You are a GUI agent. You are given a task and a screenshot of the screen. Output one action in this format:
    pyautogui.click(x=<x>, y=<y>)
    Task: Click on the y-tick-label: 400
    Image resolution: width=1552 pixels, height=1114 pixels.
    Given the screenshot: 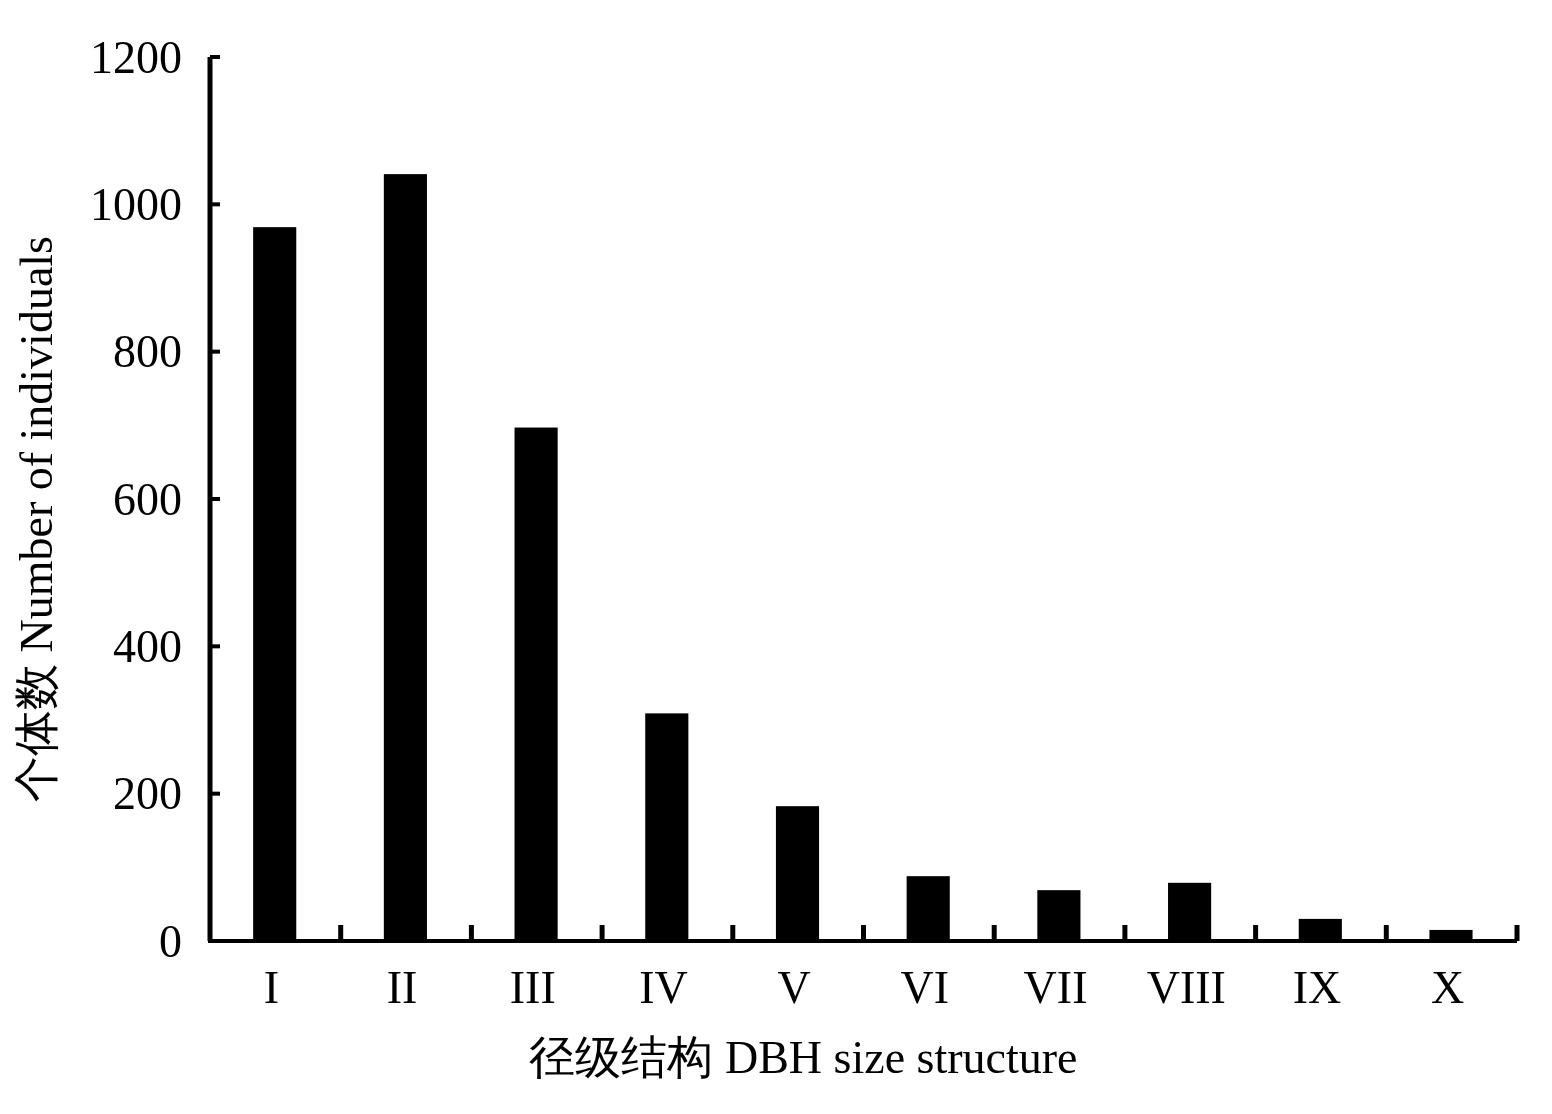 What is the action you would take?
    pyautogui.click(x=147, y=646)
    